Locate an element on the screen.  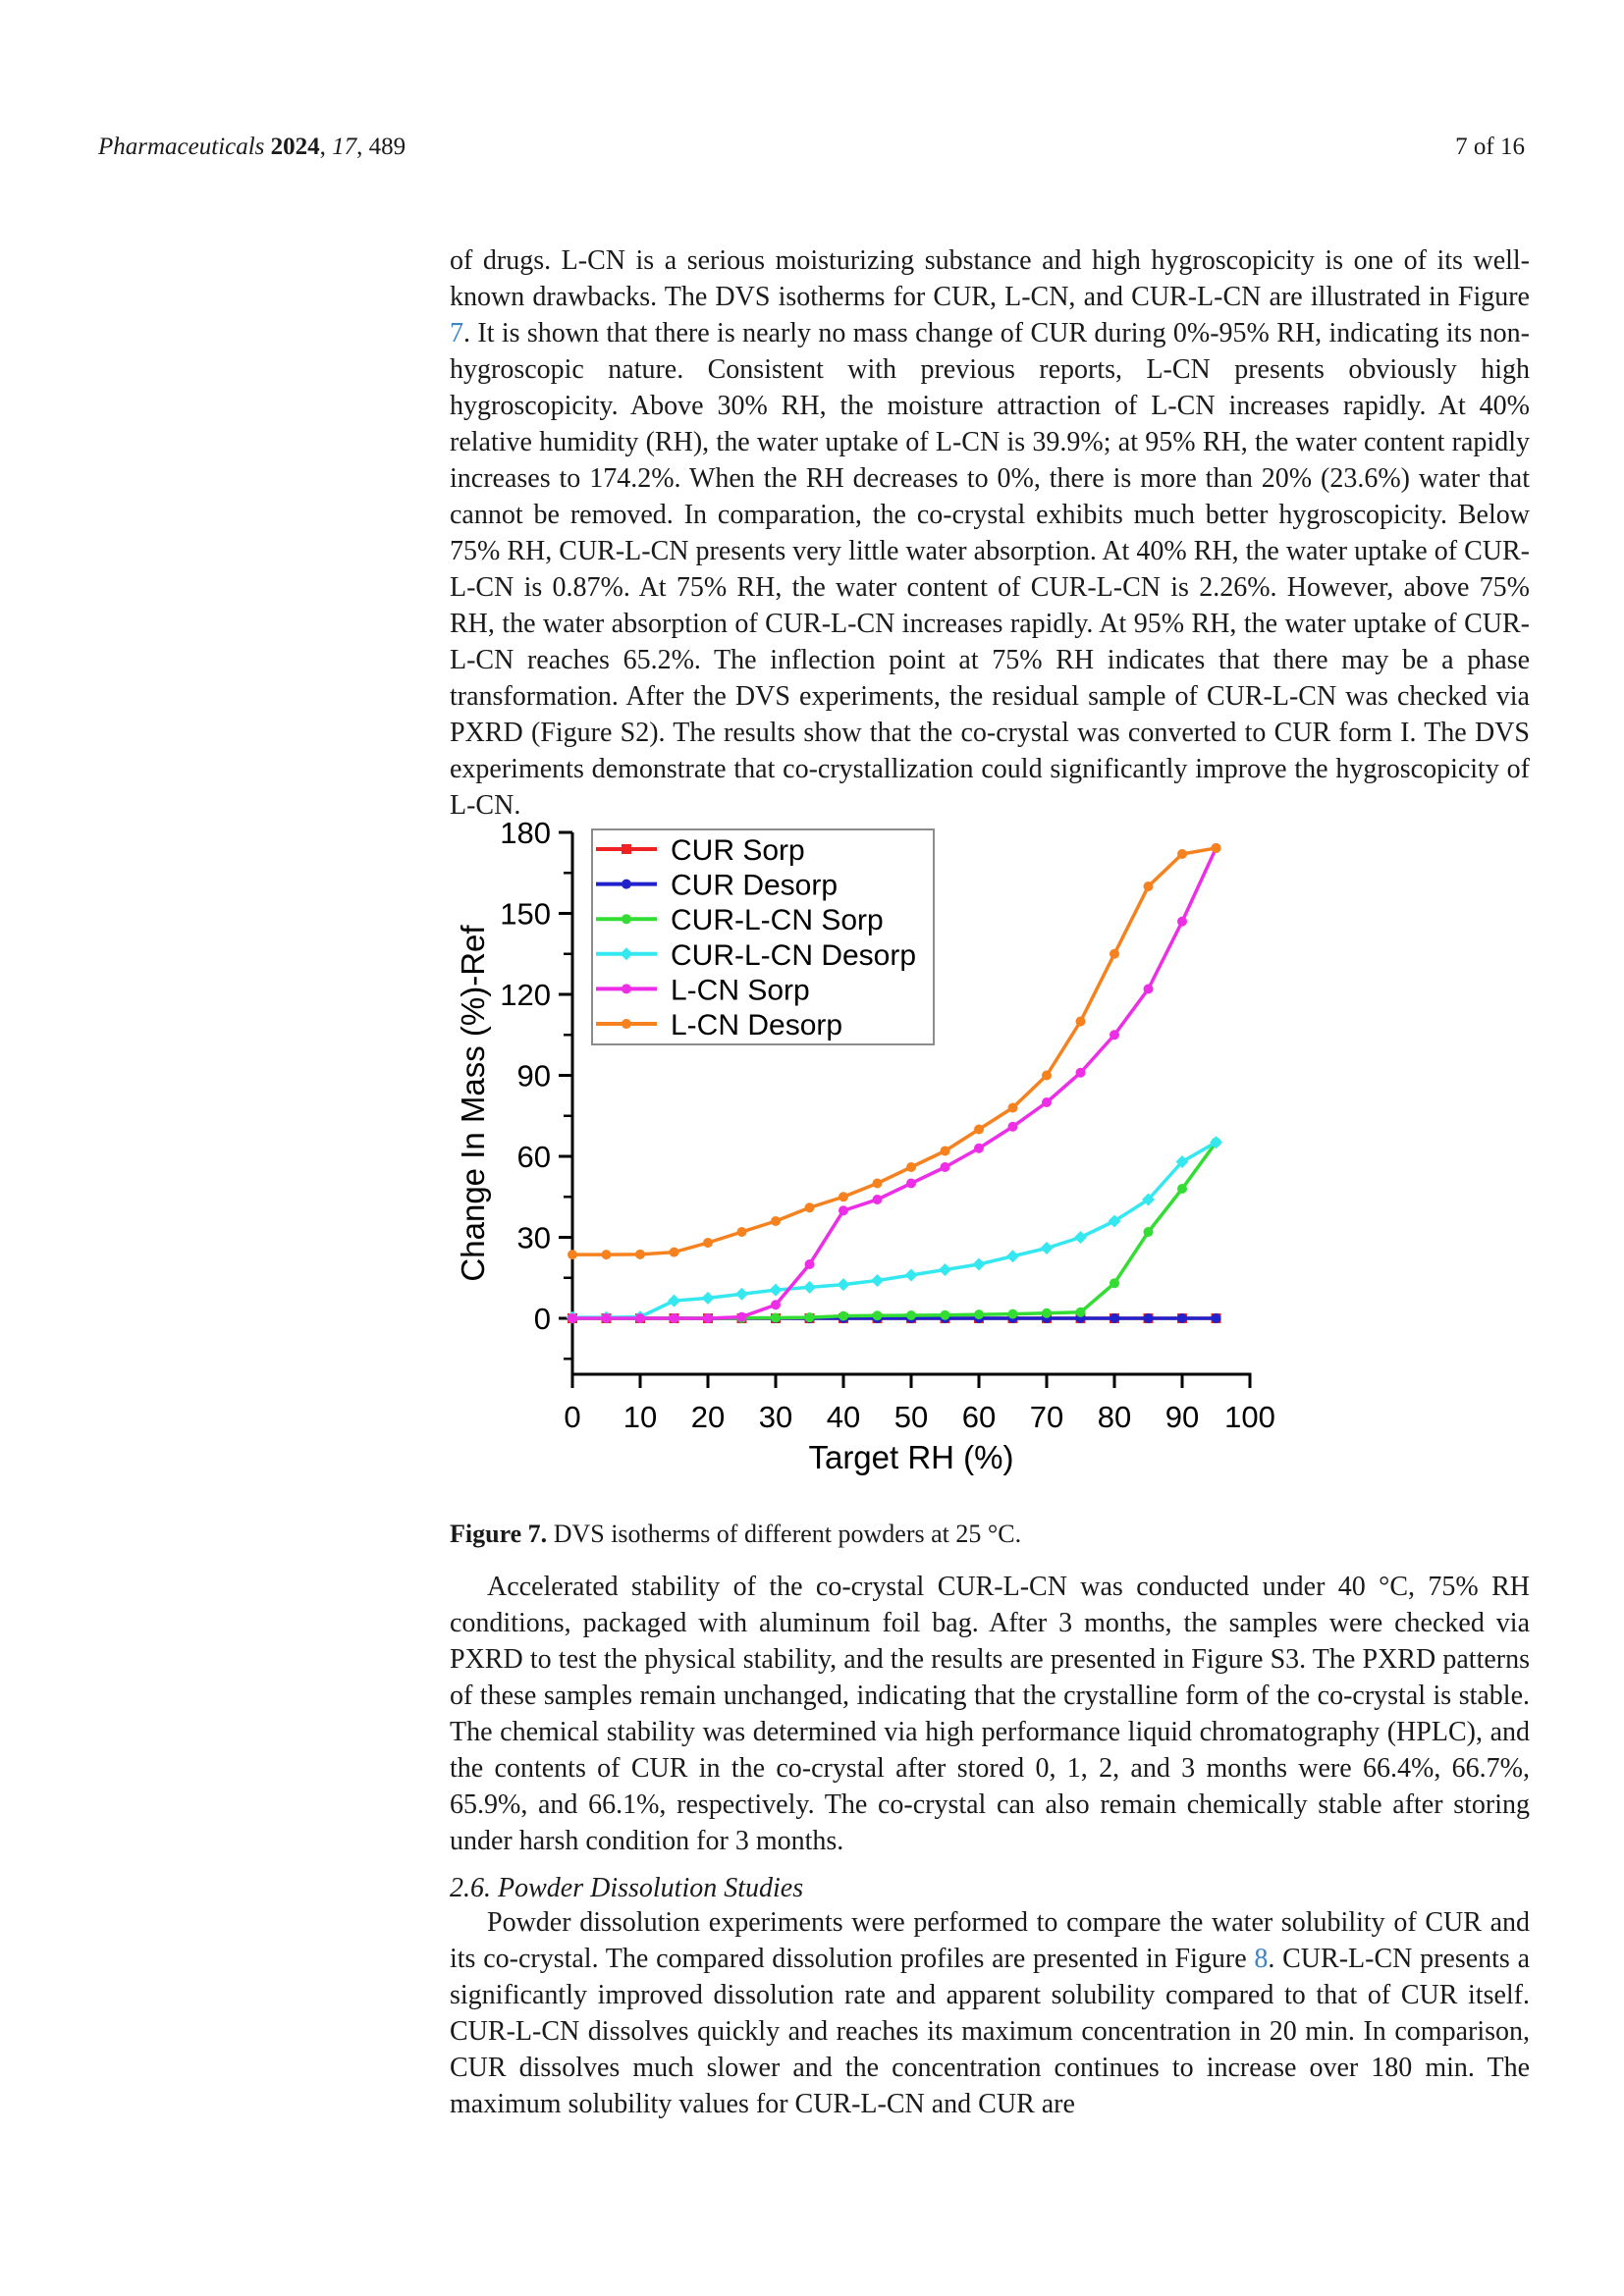
y-tick-label: 30 is located at coordinates (534, 1238).